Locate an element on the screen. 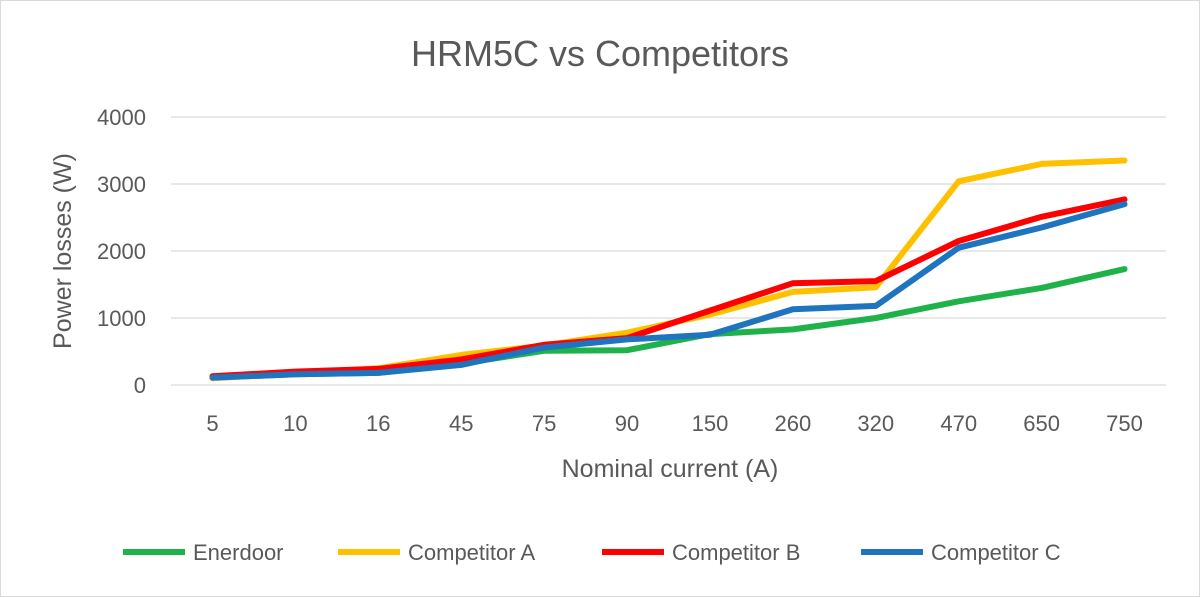 Image resolution: width=1200 pixels, height=597 pixels. chart-title: HRM5C vs Competitors is located at coordinates (600, 53).